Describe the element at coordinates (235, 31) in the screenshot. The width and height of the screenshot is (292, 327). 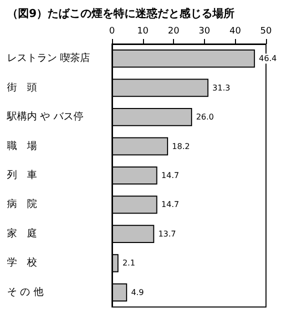
I see `x-tick-label: 40` at that location.